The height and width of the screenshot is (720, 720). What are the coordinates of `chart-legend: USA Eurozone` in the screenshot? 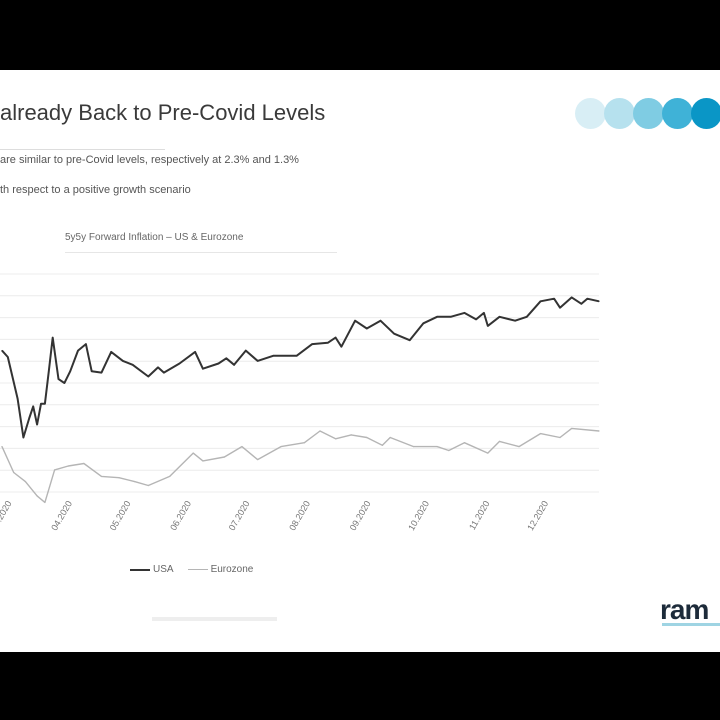 It's located at (198, 569).